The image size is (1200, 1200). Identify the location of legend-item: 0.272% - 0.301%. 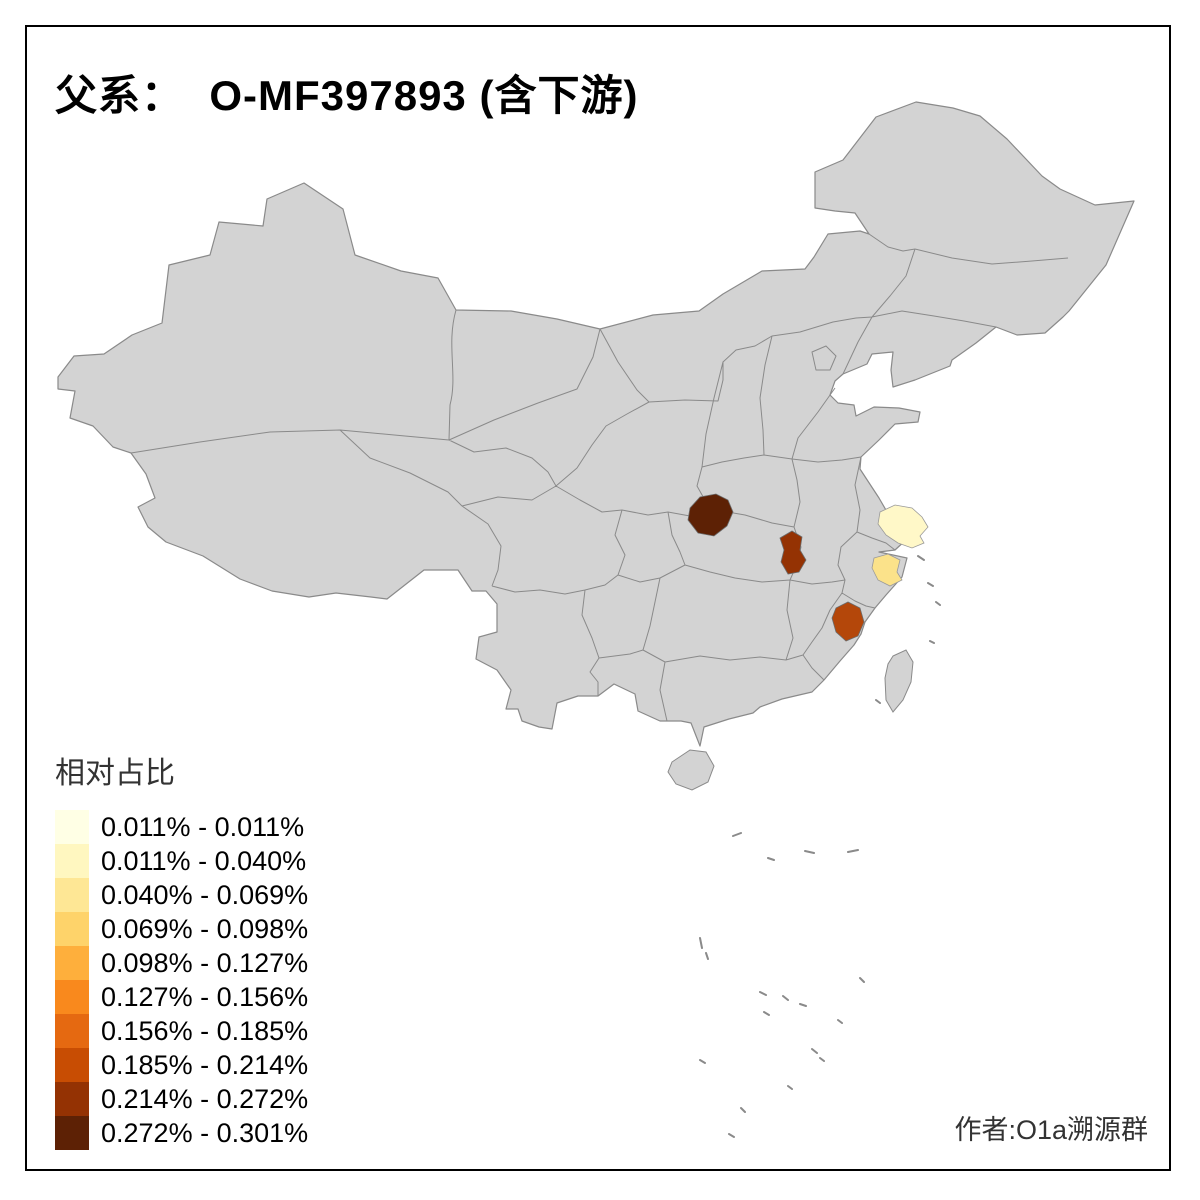
(181, 1133).